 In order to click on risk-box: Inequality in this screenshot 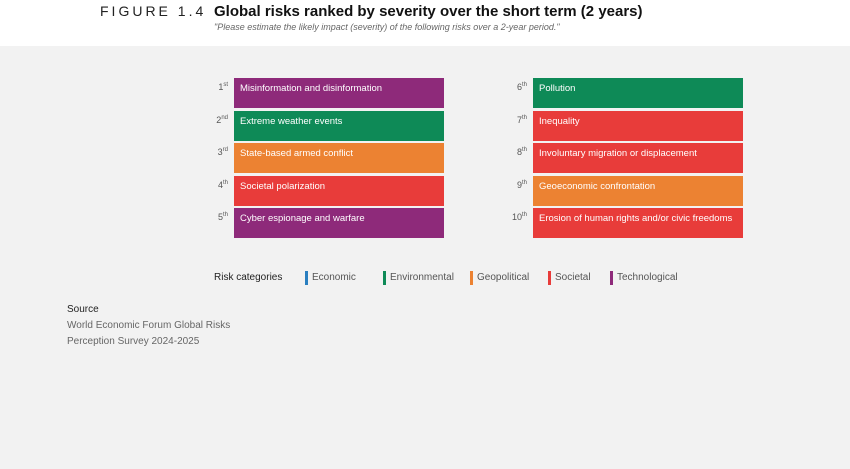, I will do `click(638, 125)`.